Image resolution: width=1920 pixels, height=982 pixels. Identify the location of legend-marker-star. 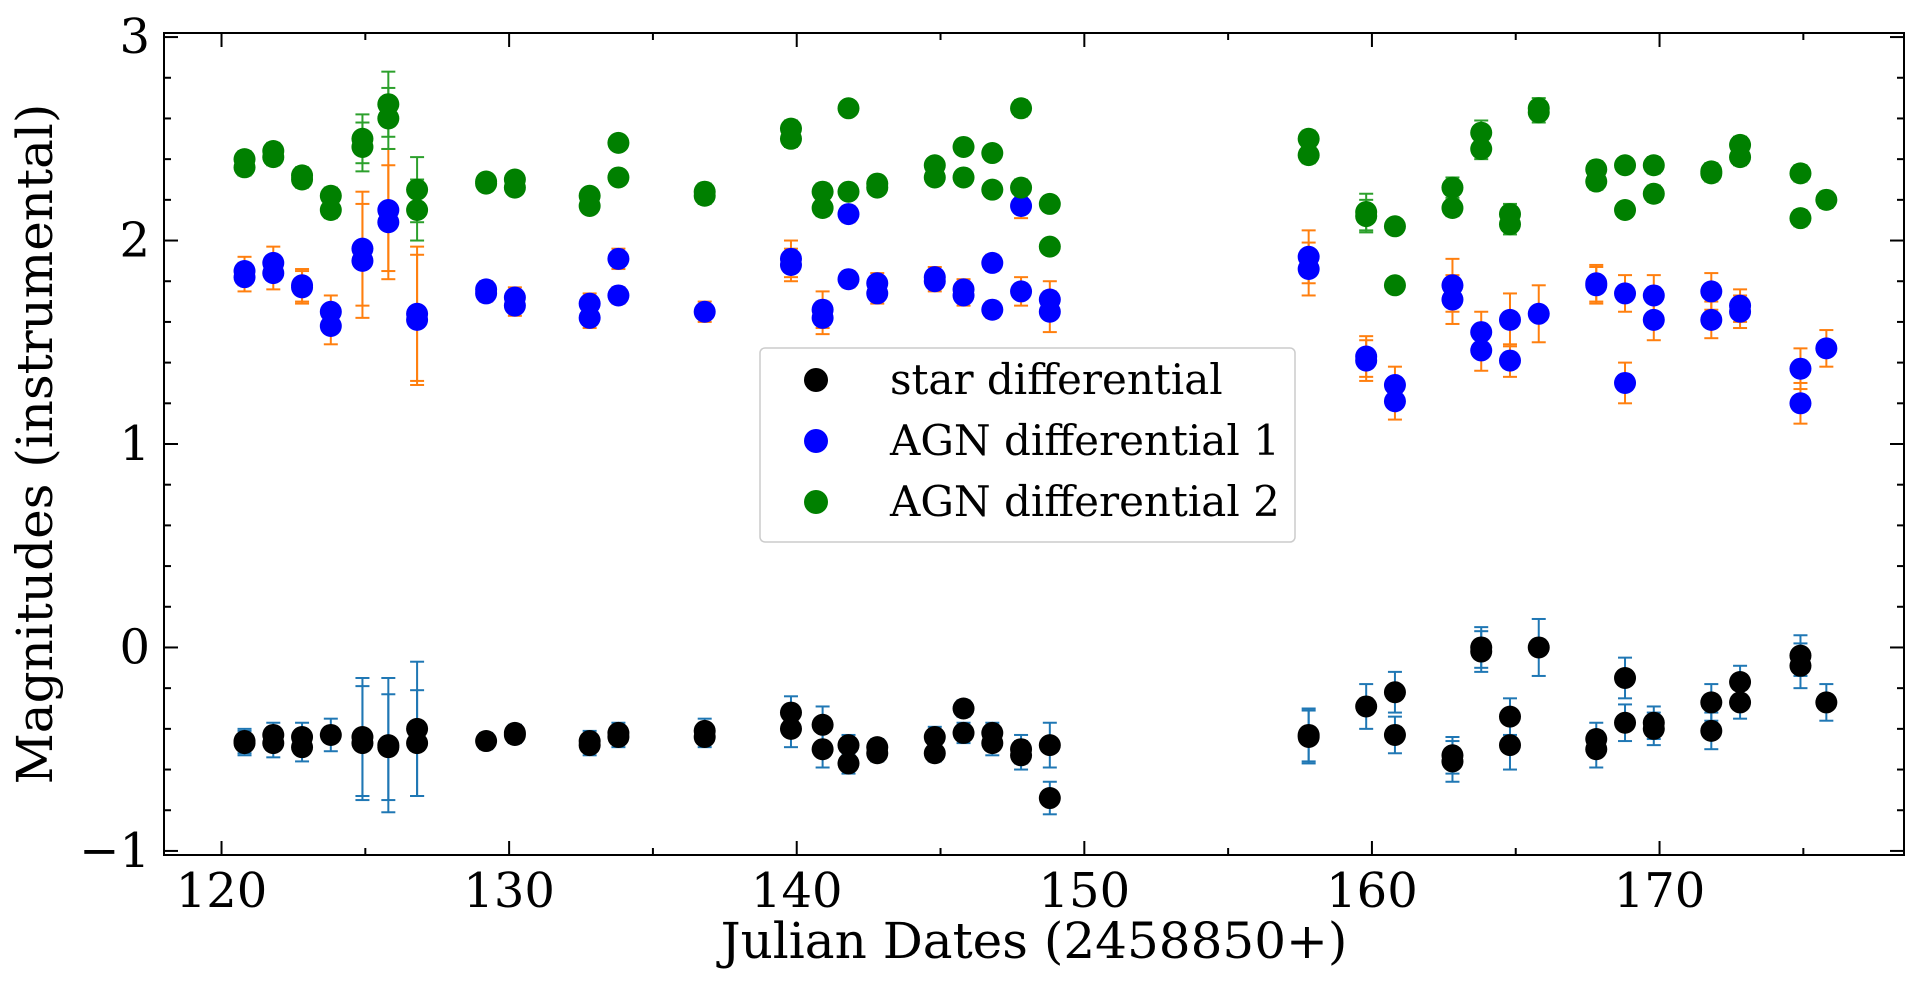
(816, 380).